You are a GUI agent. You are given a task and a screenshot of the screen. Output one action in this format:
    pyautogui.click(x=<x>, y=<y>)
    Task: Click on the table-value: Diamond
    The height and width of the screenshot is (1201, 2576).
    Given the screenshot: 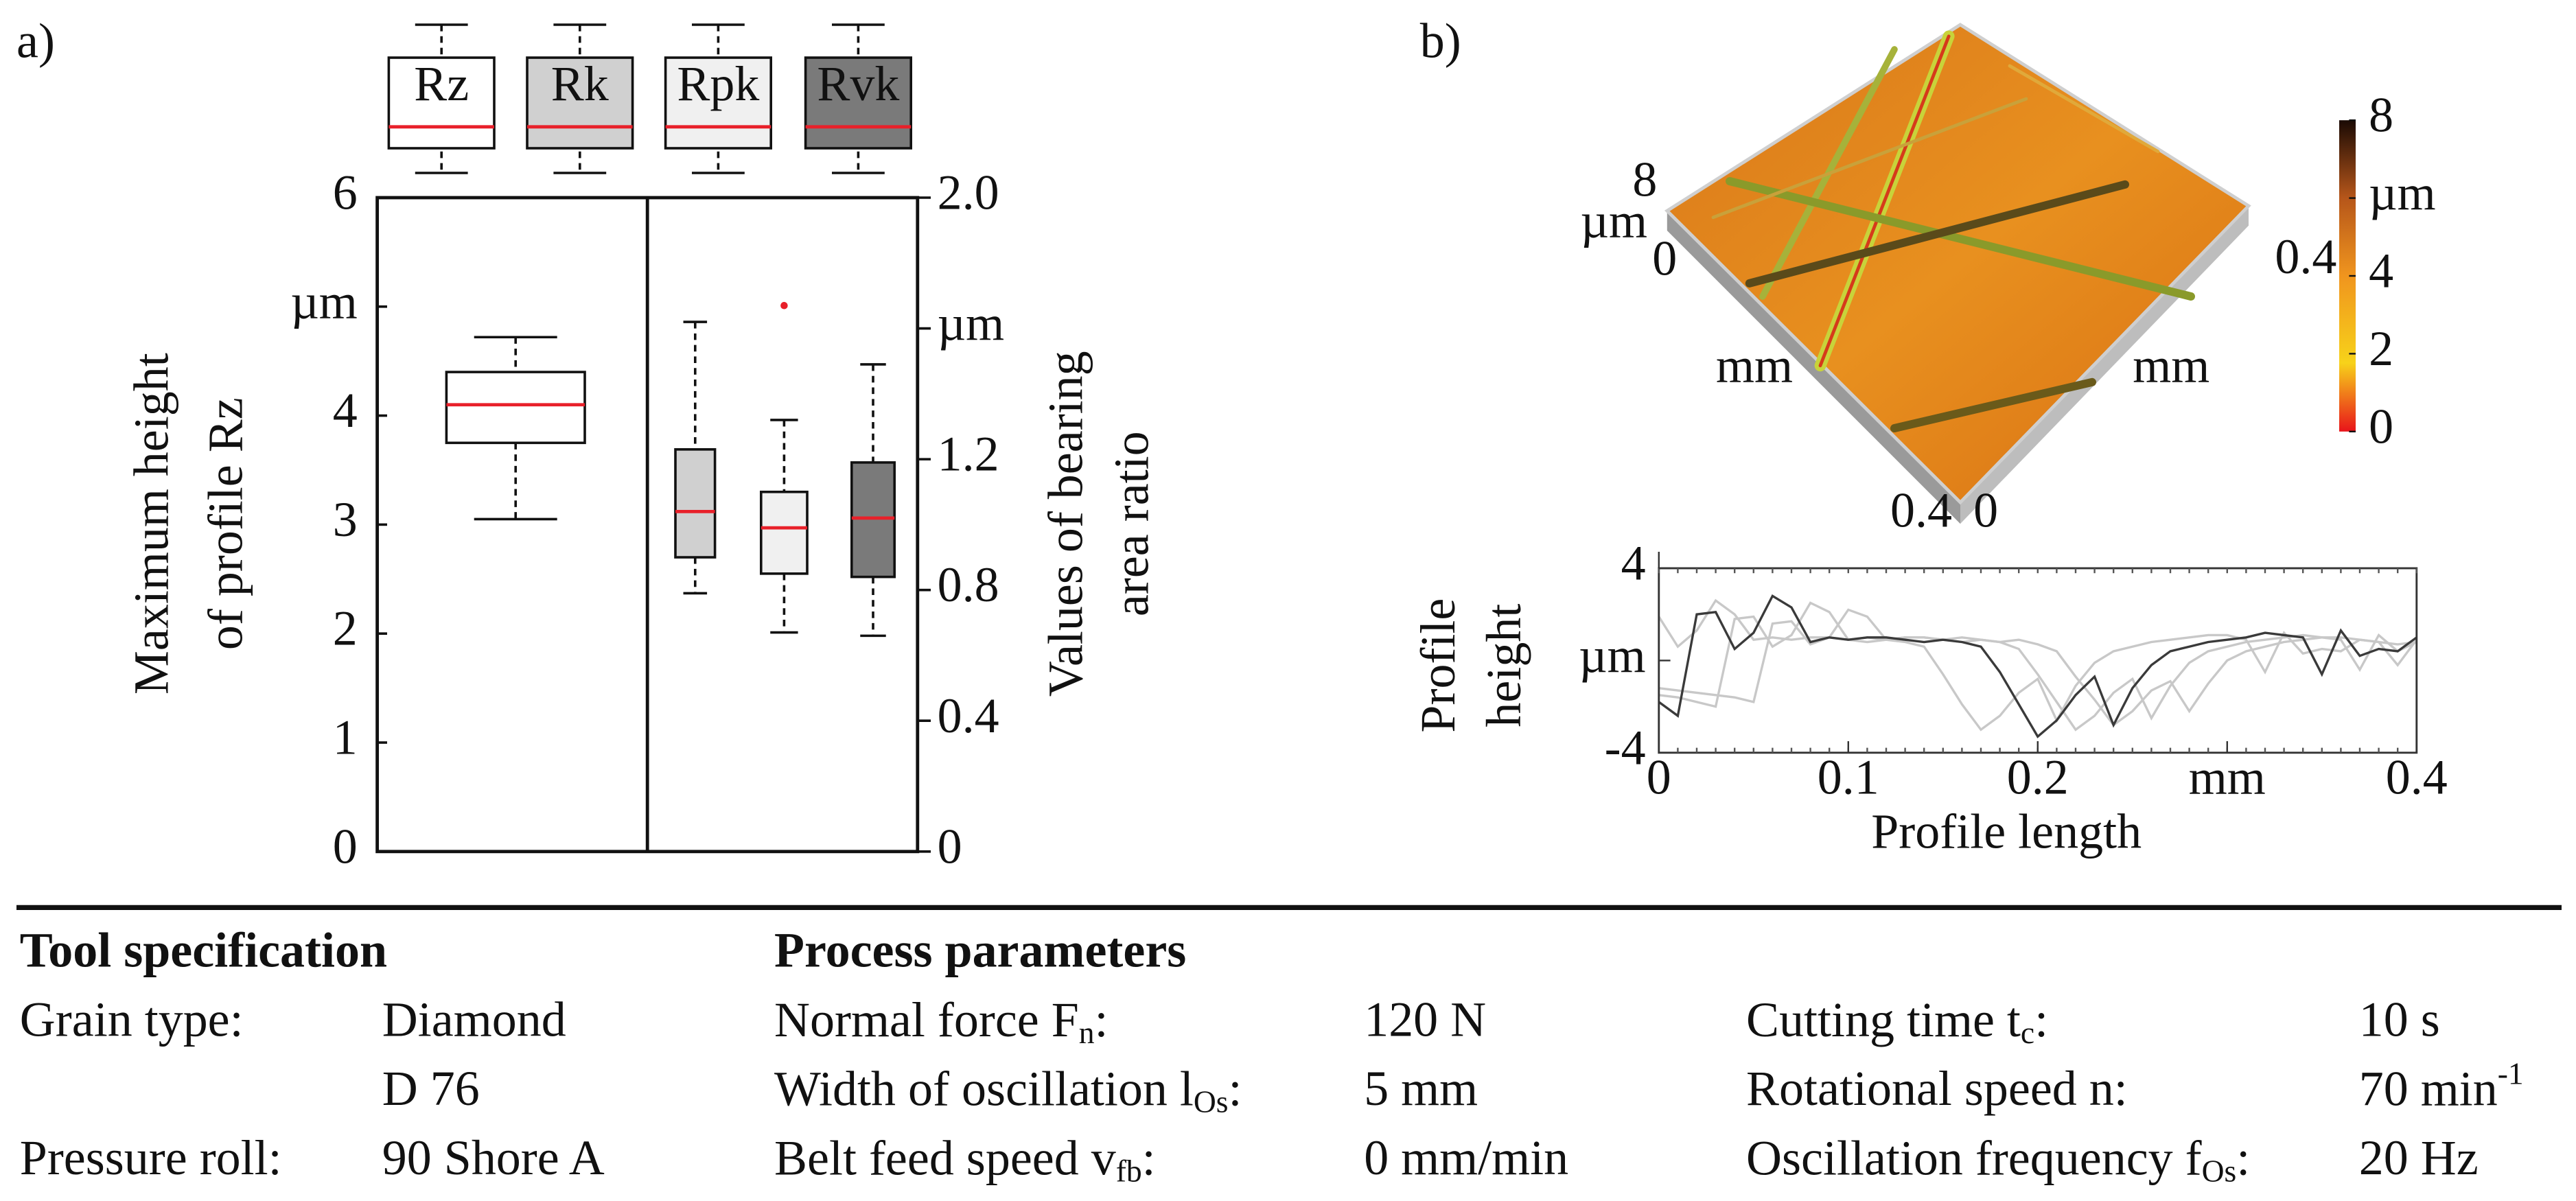 What is the action you would take?
    pyautogui.click(x=474, y=1019)
    